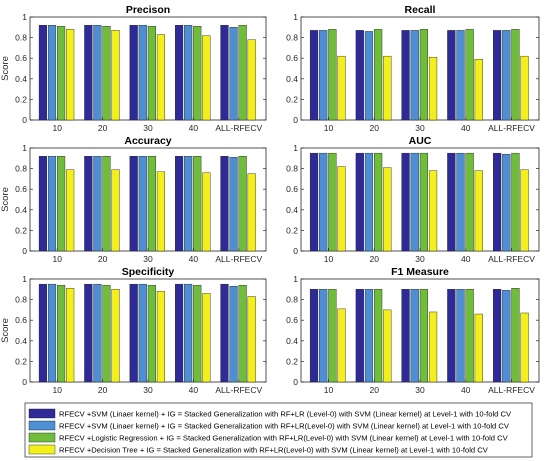 This screenshot has width=550, height=461. I want to click on chart-title: Accuracy, so click(147, 141).